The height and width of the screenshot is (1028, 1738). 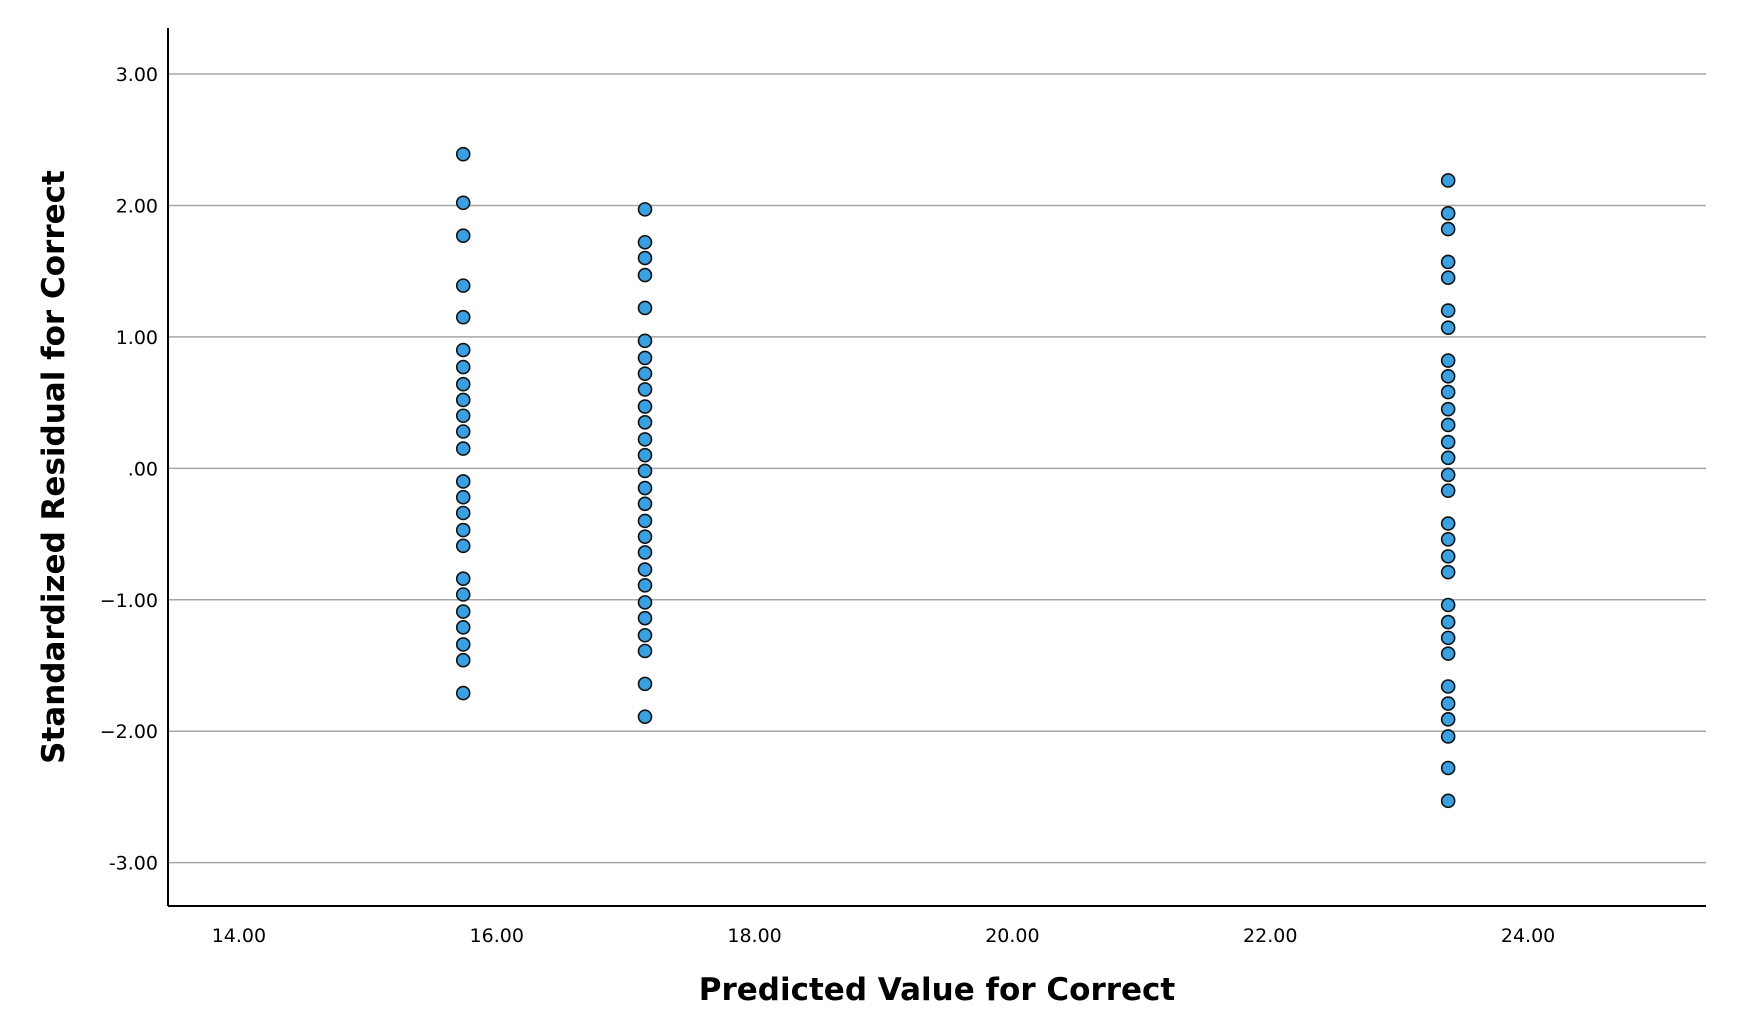 What do you see at coordinates (54, 467) in the screenshot?
I see `y-axis-title: Standardized Residual for Correct` at bounding box center [54, 467].